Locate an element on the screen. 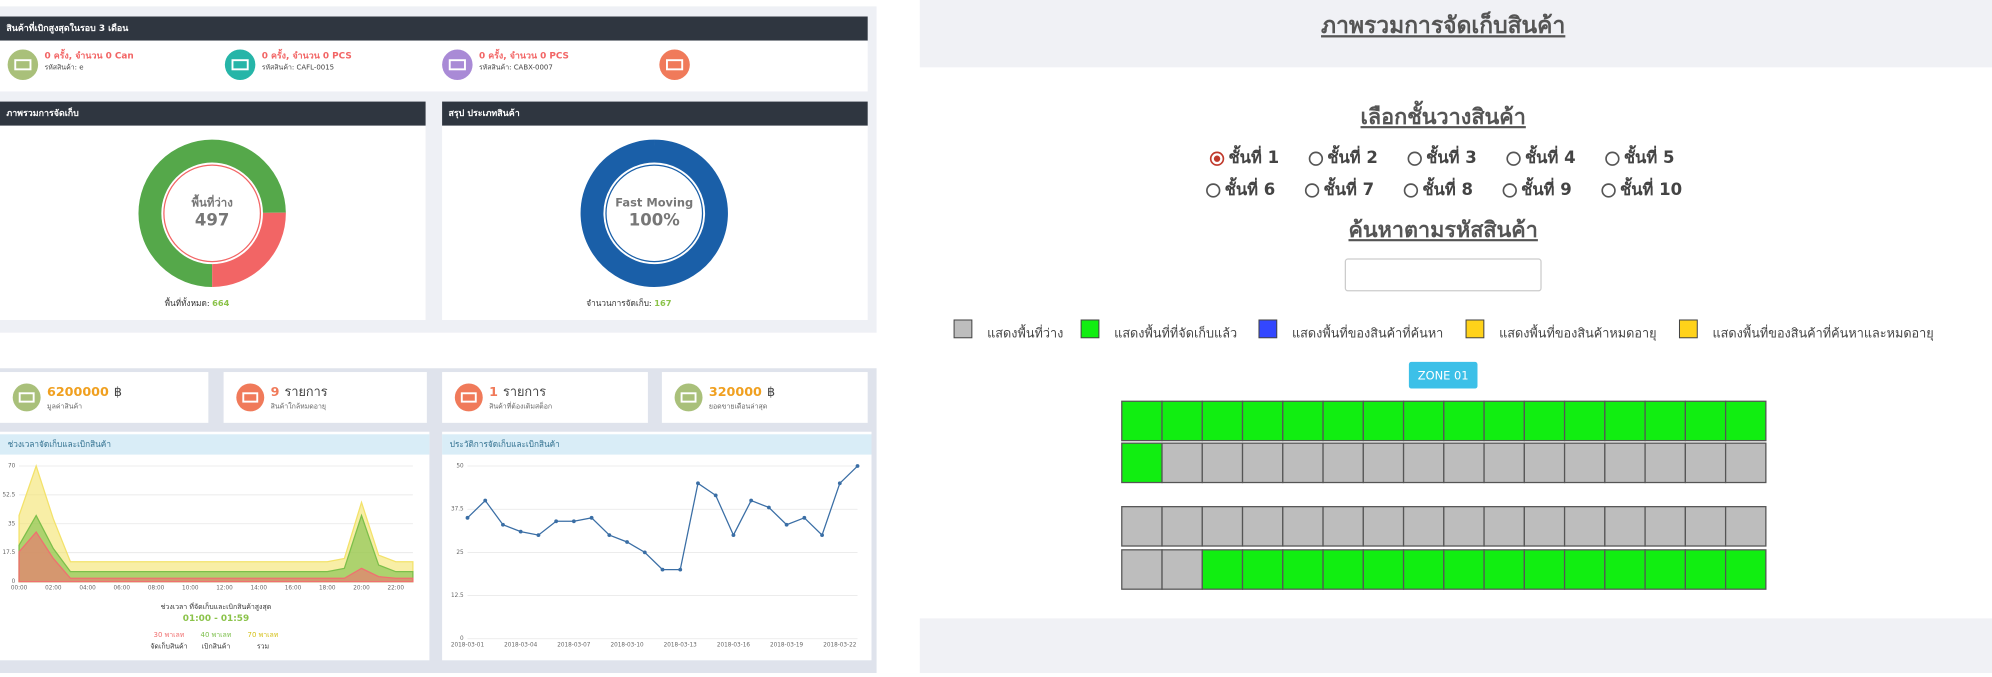 This screenshot has width=1992, height=677. x-tick-label: 2018-03-01 is located at coordinates (468, 646).